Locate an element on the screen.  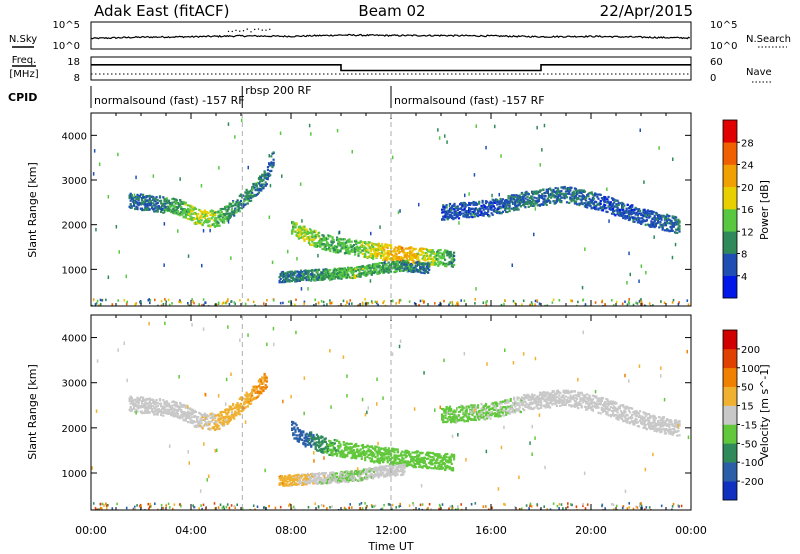
colorbar-segment is located at coordinates (730, 176).